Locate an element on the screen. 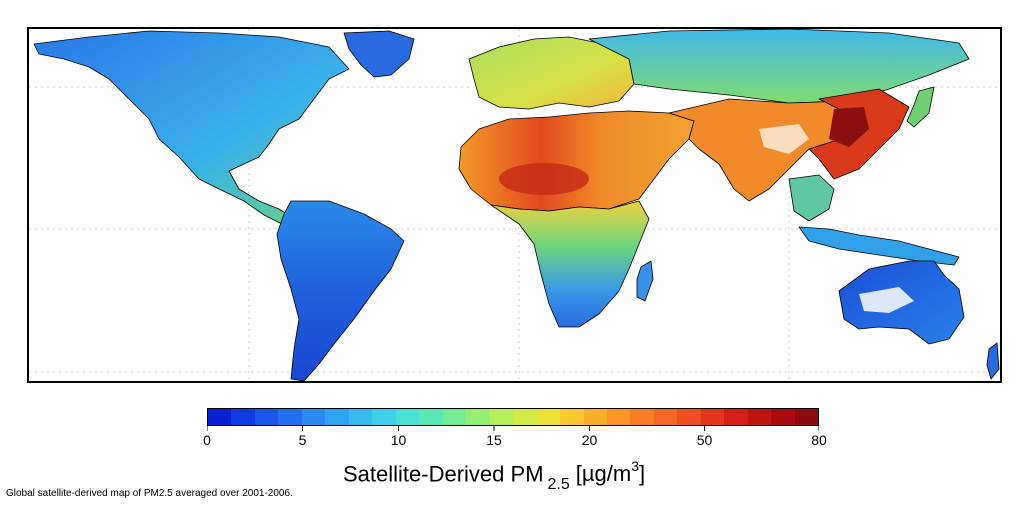 This screenshot has width=1024, height=512. tibet-plateau is located at coordinates (784, 139).